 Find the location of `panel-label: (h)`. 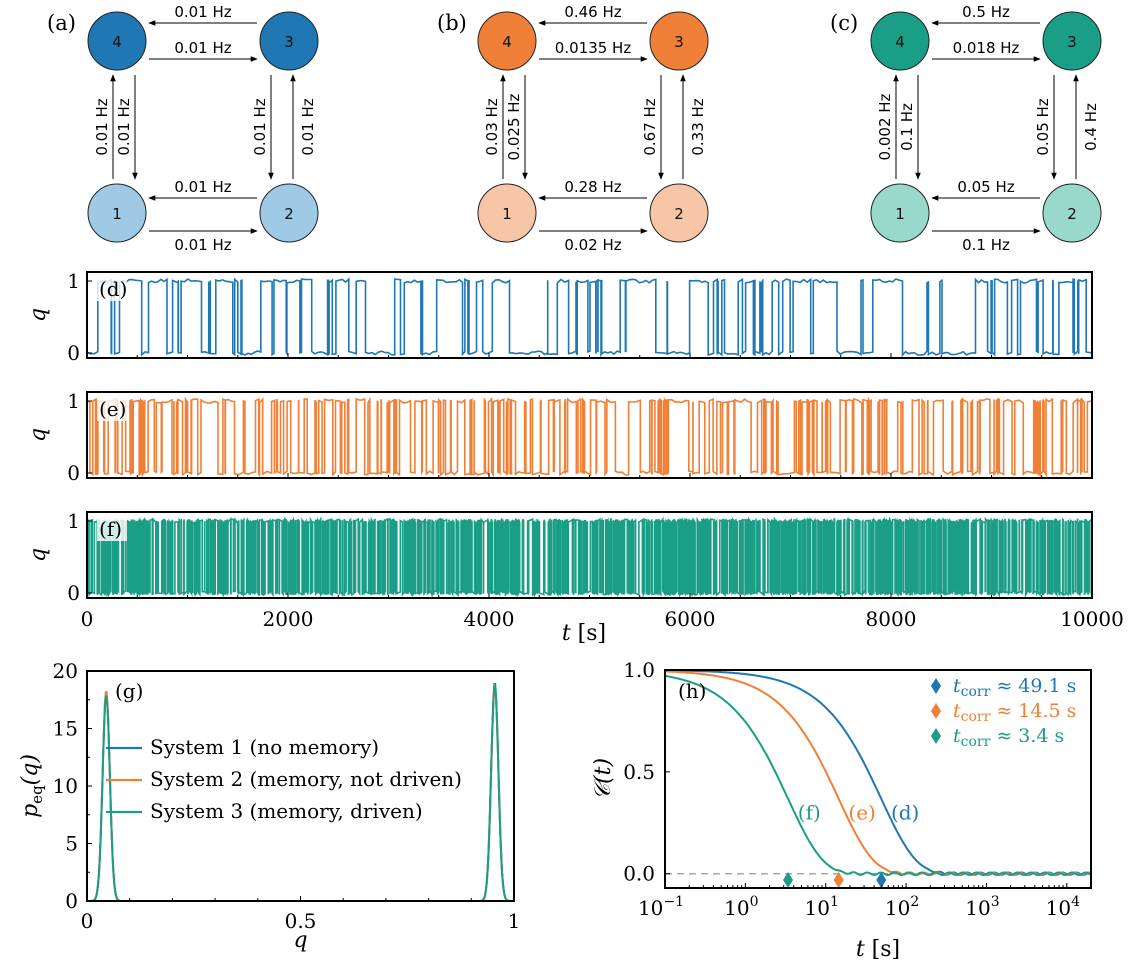

panel-label: (h) is located at coordinates (692, 691).